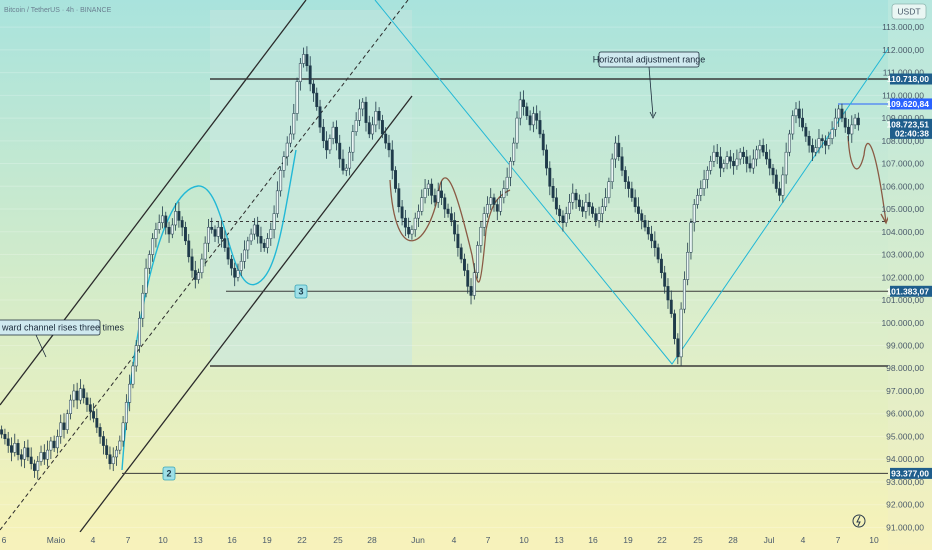 This screenshot has width=932, height=550. I want to click on price-axis-background, so click(910, 275).